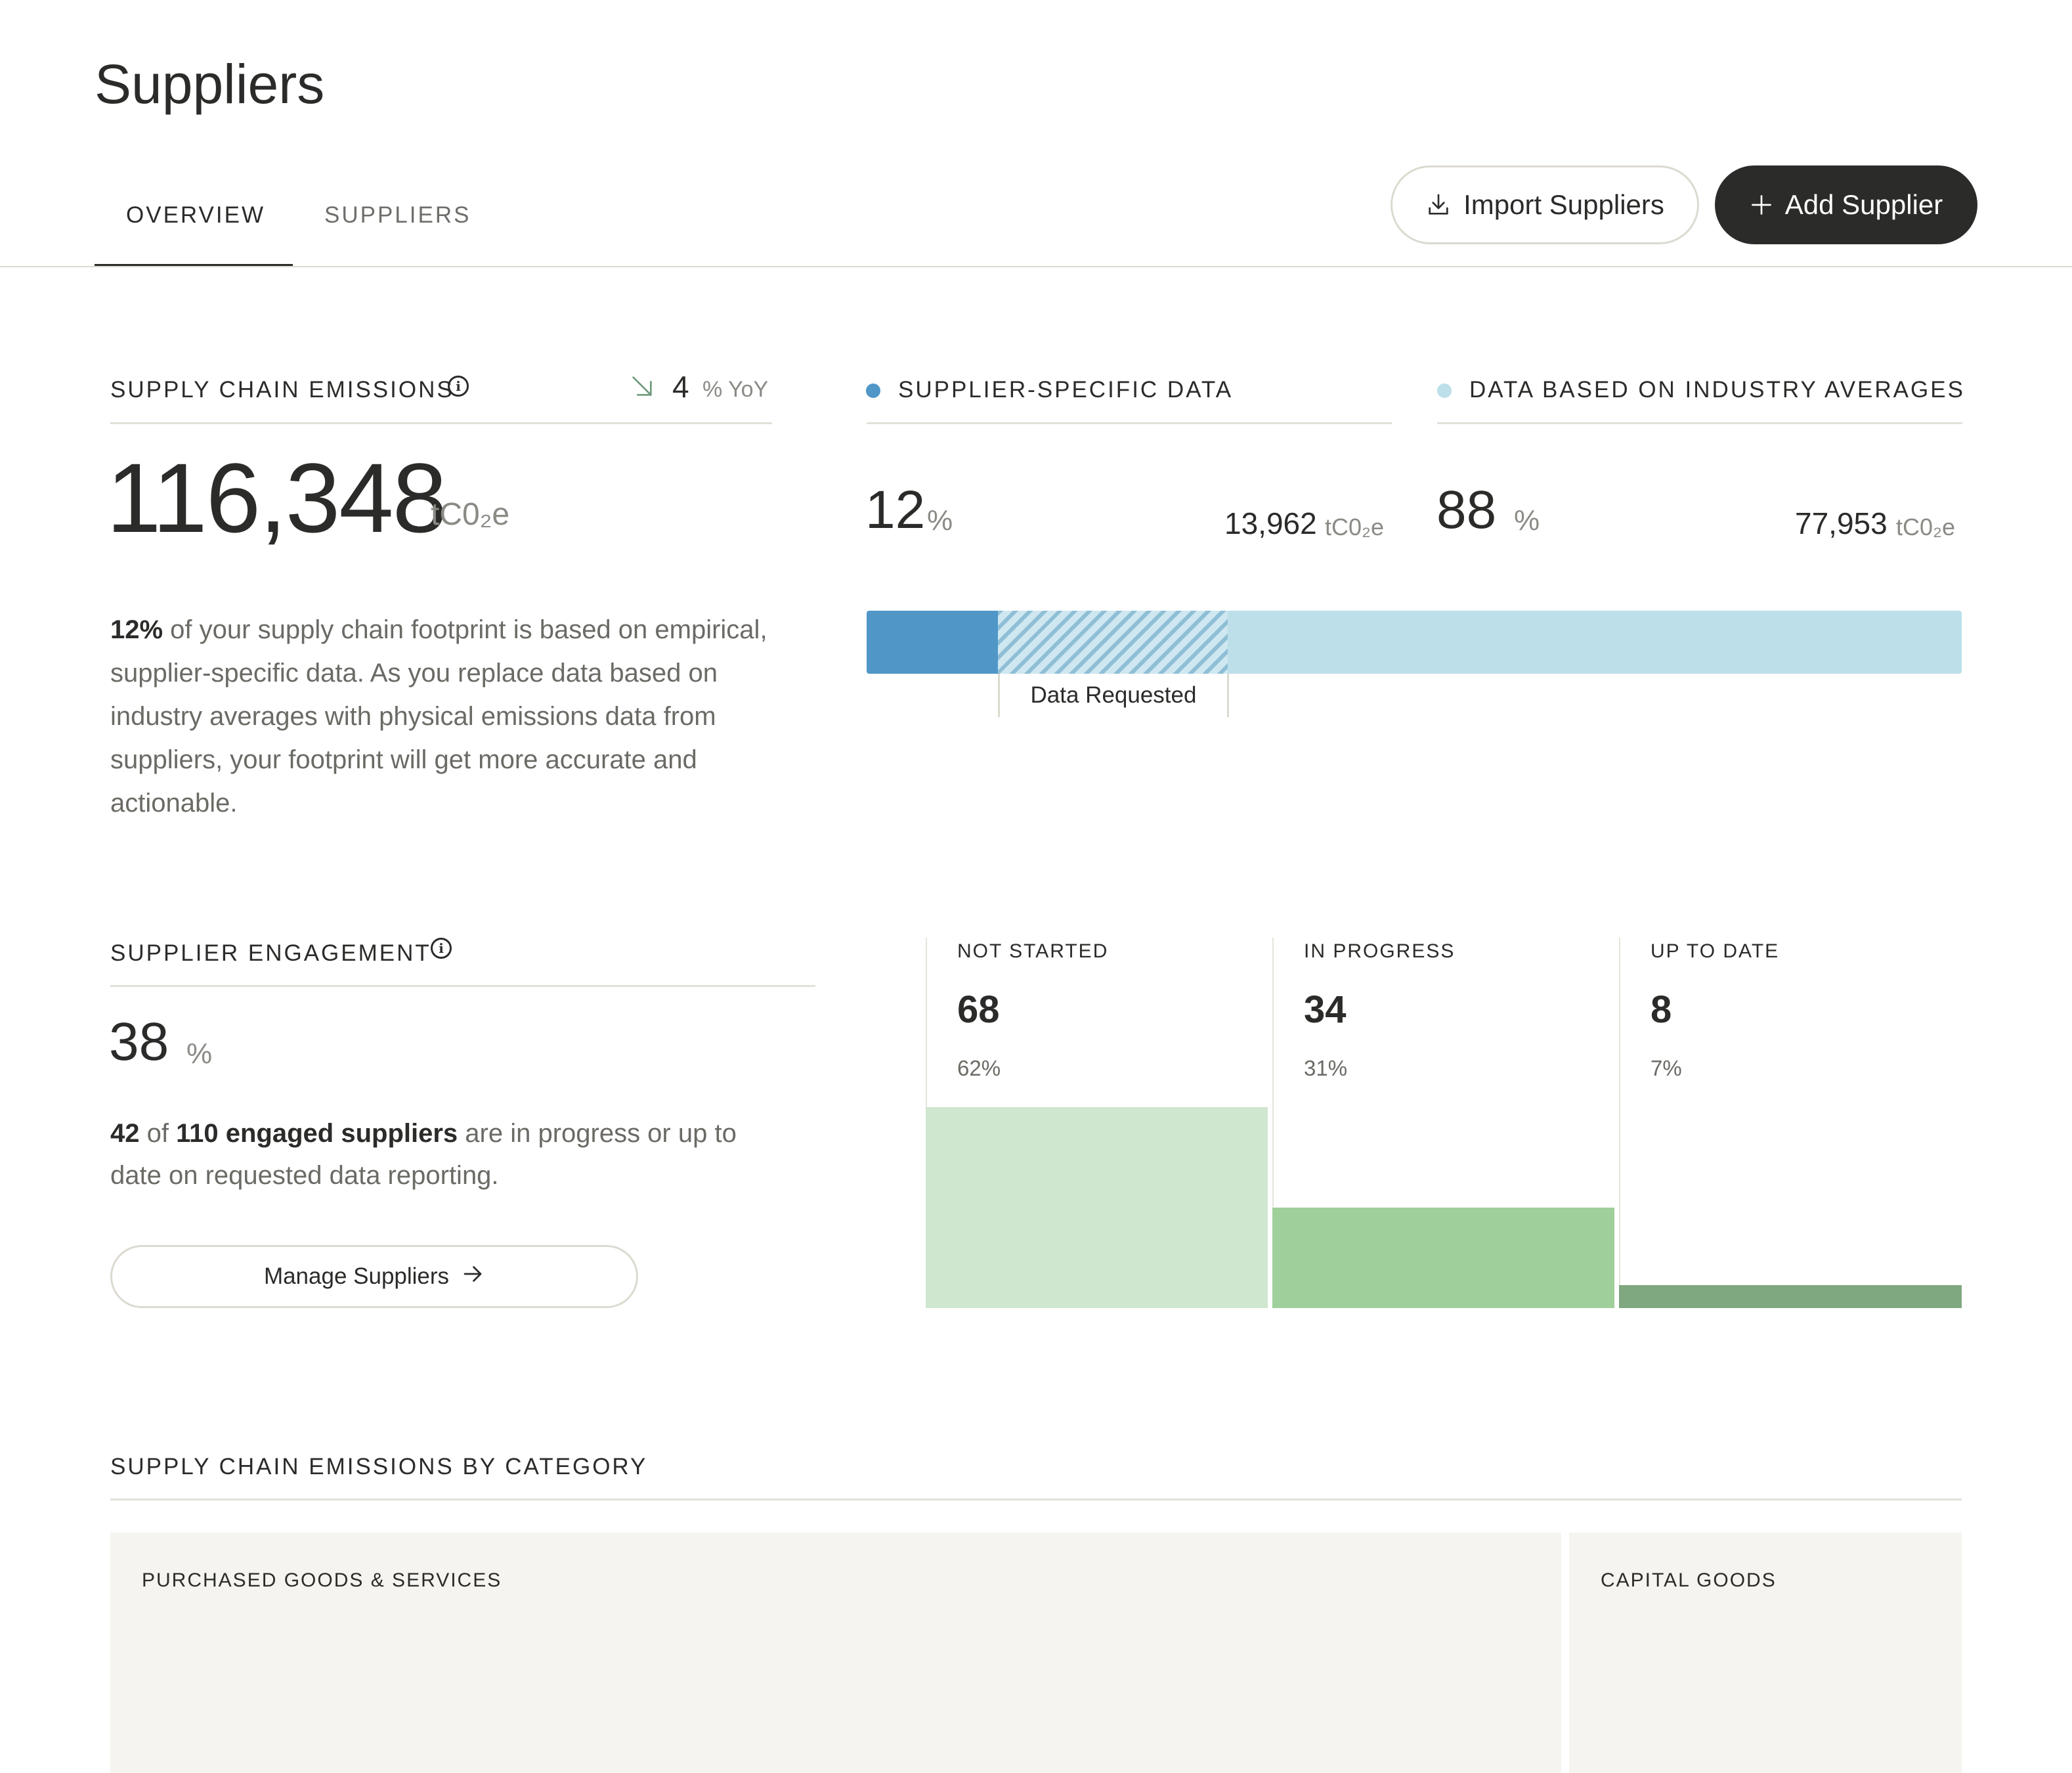 Image resolution: width=2072 pixels, height=1773 pixels. Describe the element at coordinates (1766, 1653) in the screenshot. I see `category-tile-capital-goods: CAPITAL GOODS` at that location.